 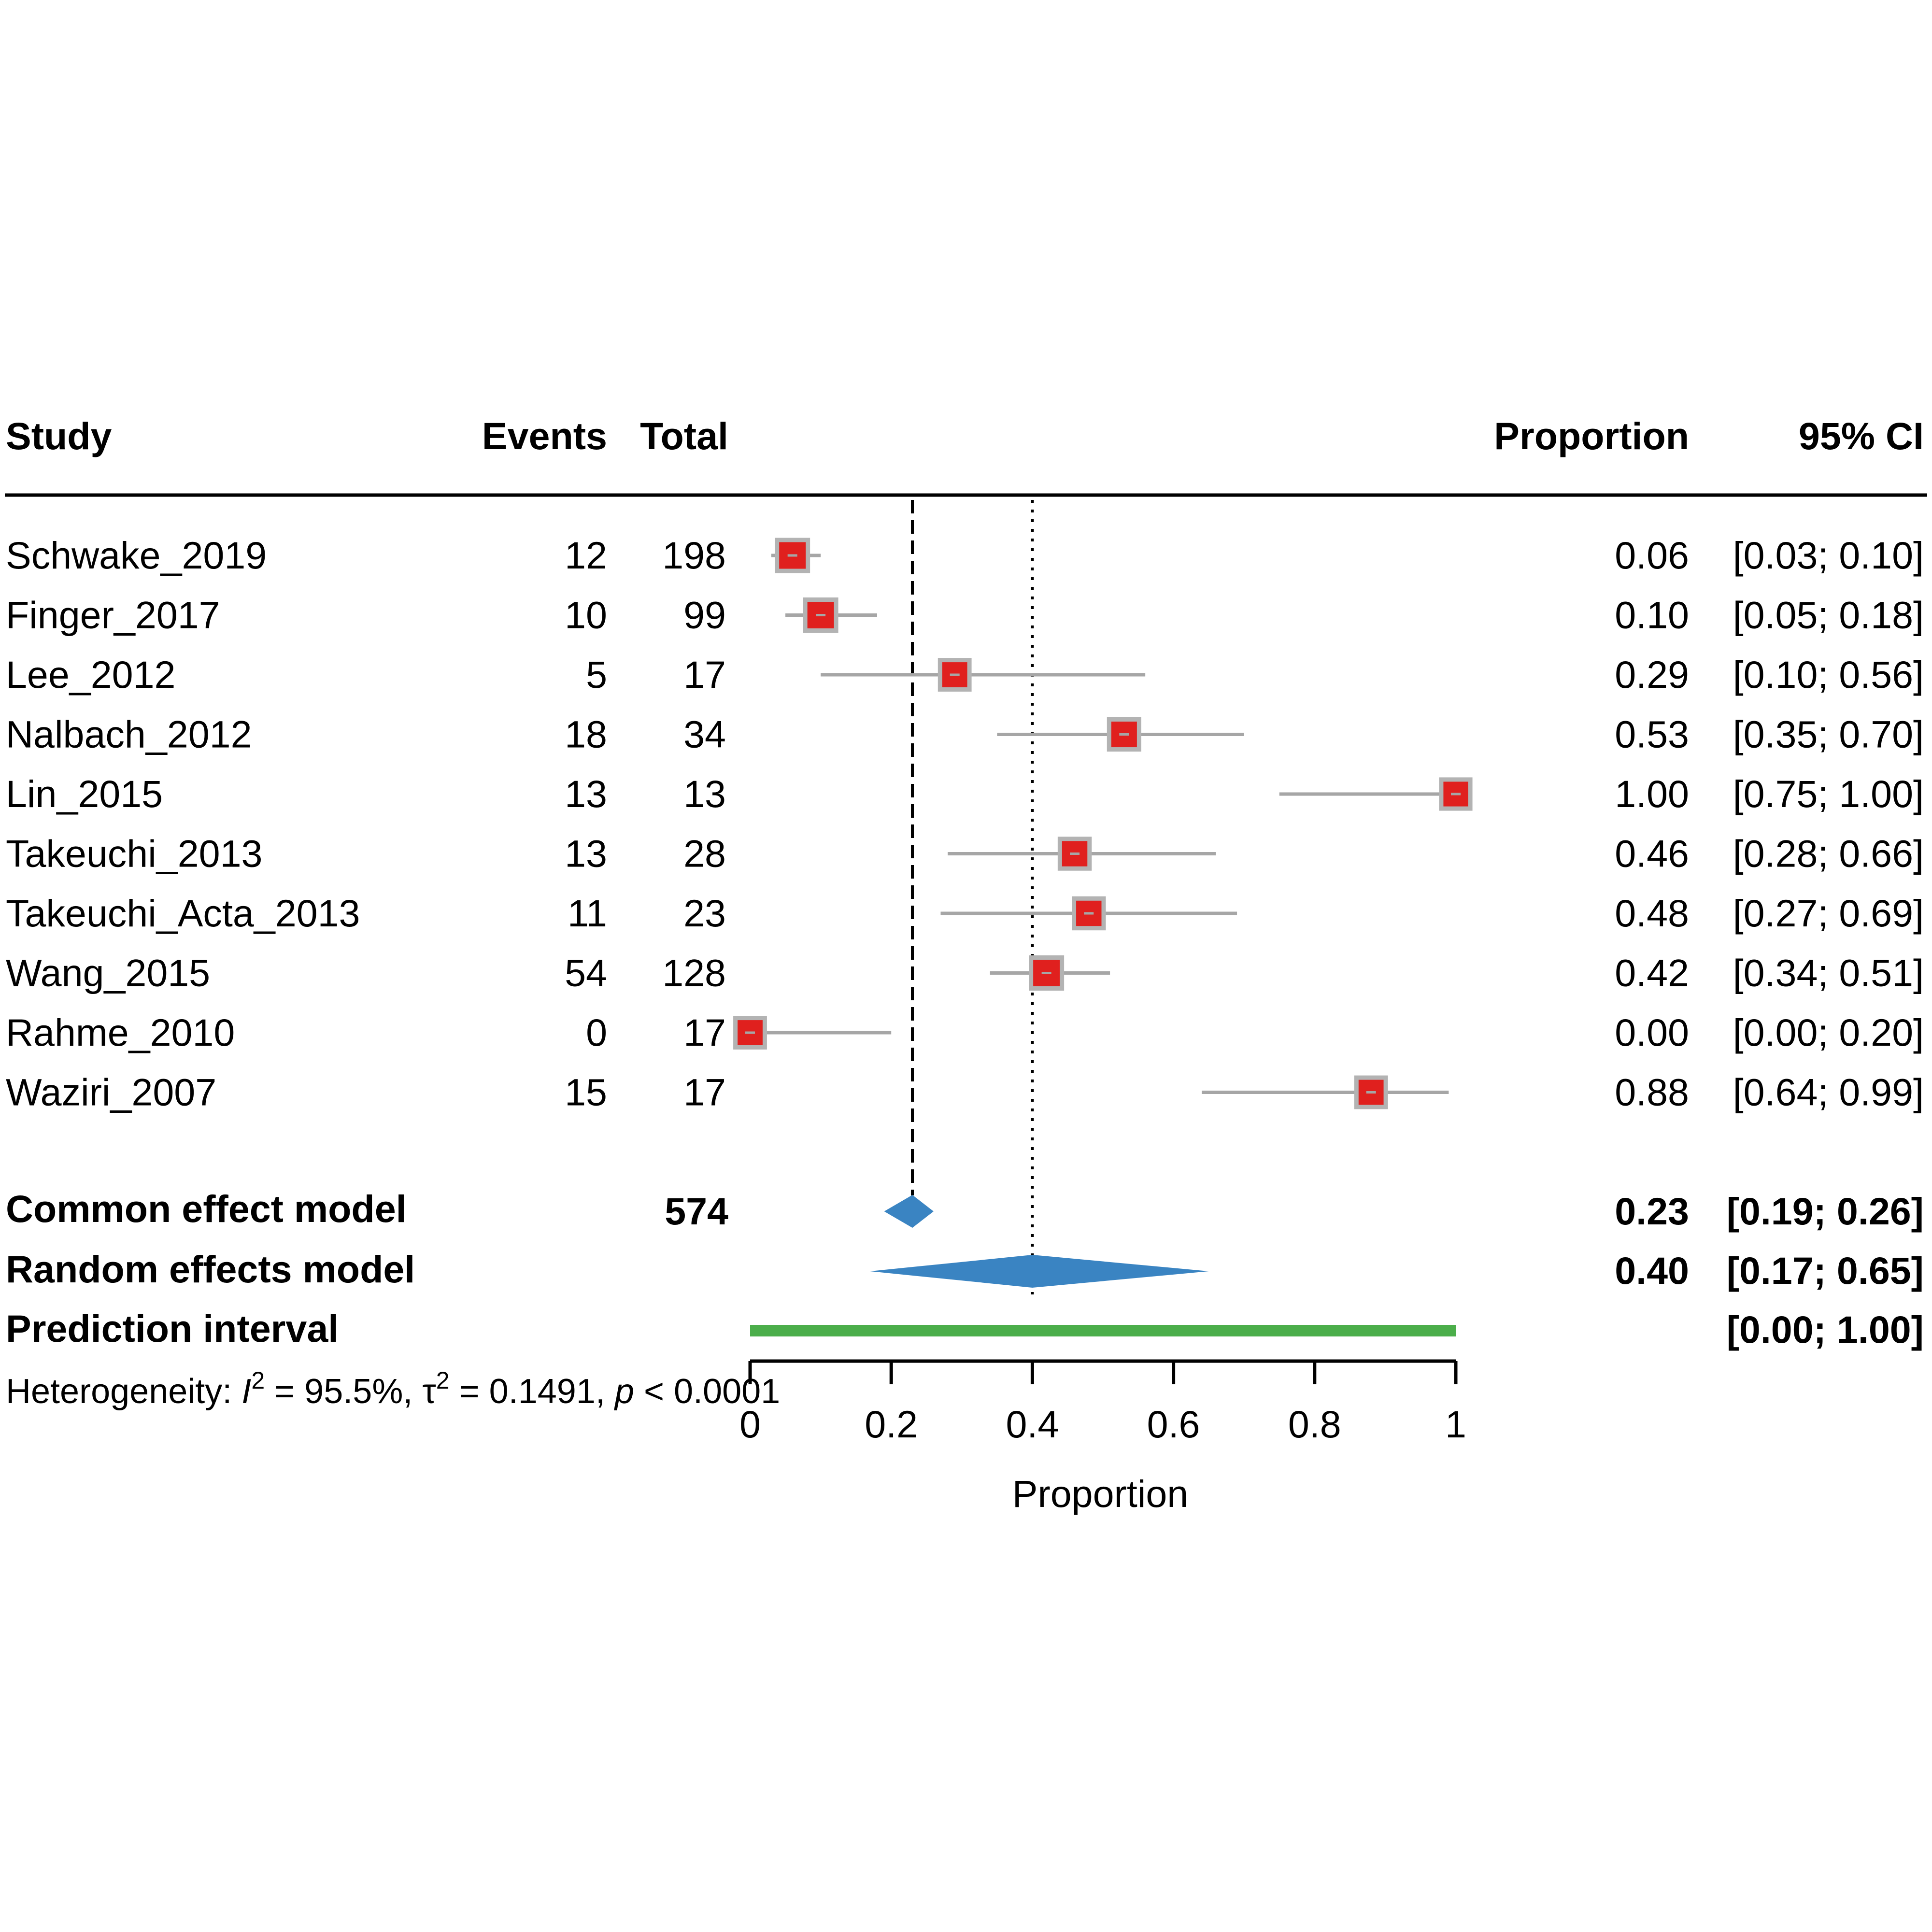 I want to click on common-effect-diamond, so click(x=909, y=1211).